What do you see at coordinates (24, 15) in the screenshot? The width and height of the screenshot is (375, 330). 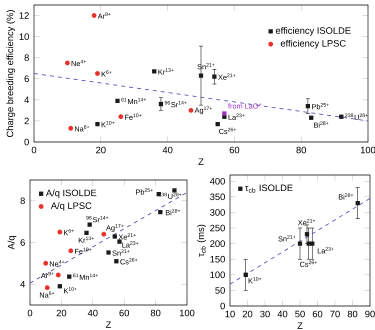 I see `y-tick-label: 12` at bounding box center [24, 15].